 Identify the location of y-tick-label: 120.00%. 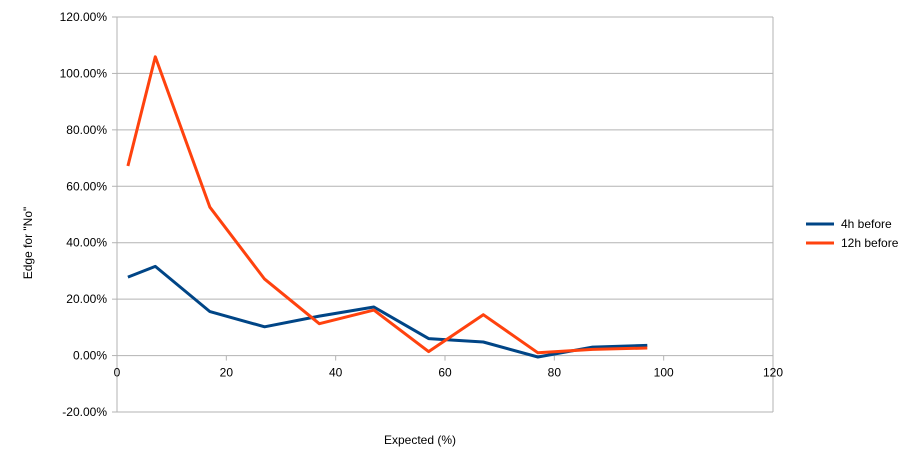
(84, 17).